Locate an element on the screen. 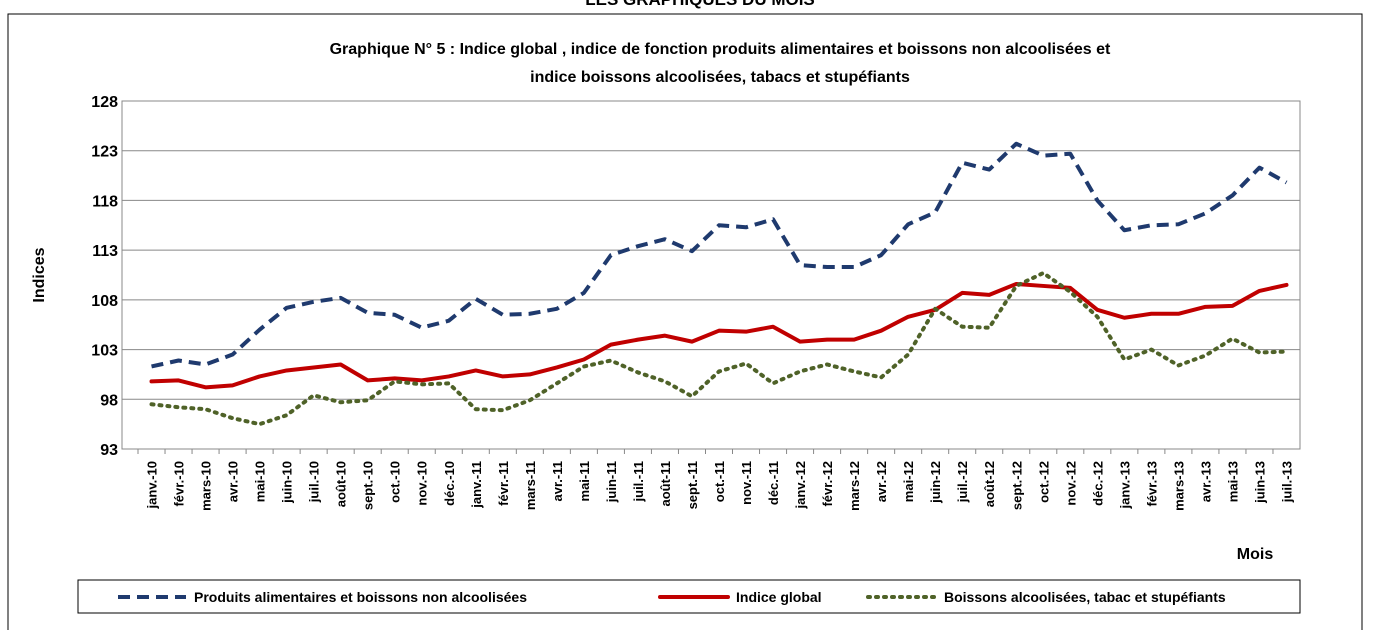 Image resolution: width=1375 pixels, height=630 pixels. x-tick-label: sept.-11 is located at coordinates (692, 485).